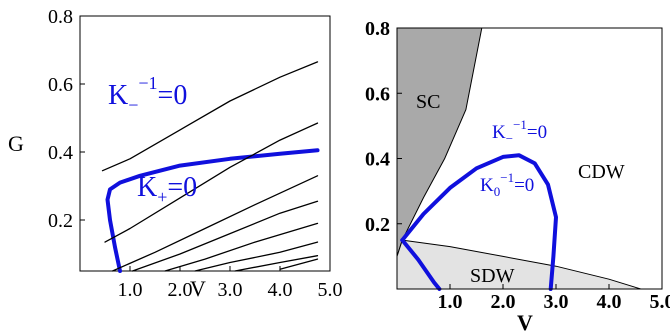  I want to click on right-label-kminus: K−−1=0, so click(519, 131).